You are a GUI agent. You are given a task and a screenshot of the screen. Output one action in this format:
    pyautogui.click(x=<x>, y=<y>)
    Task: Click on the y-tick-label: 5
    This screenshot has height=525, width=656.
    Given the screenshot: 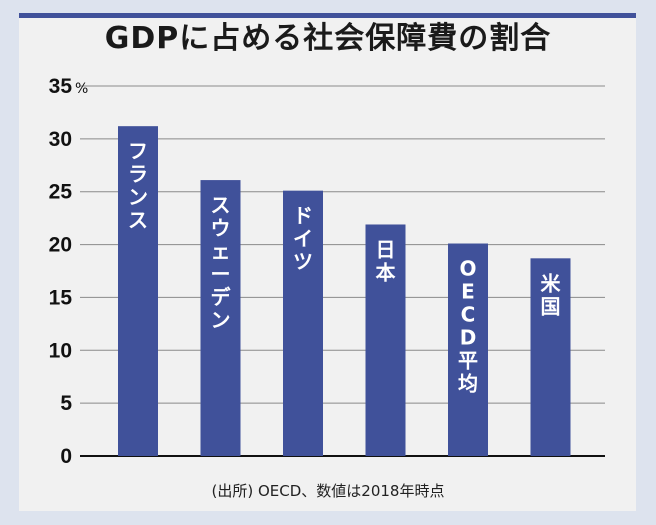 What is the action you would take?
    pyautogui.click(x=66, y=403)
    